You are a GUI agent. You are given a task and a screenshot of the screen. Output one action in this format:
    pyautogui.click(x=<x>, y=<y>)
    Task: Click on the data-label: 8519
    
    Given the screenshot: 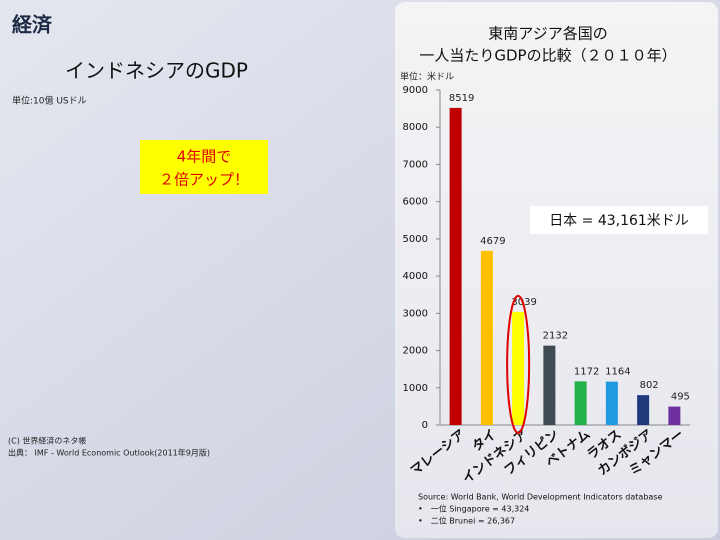 What is the action you would take?
    pyautogui.click(x=461, y=98)
    